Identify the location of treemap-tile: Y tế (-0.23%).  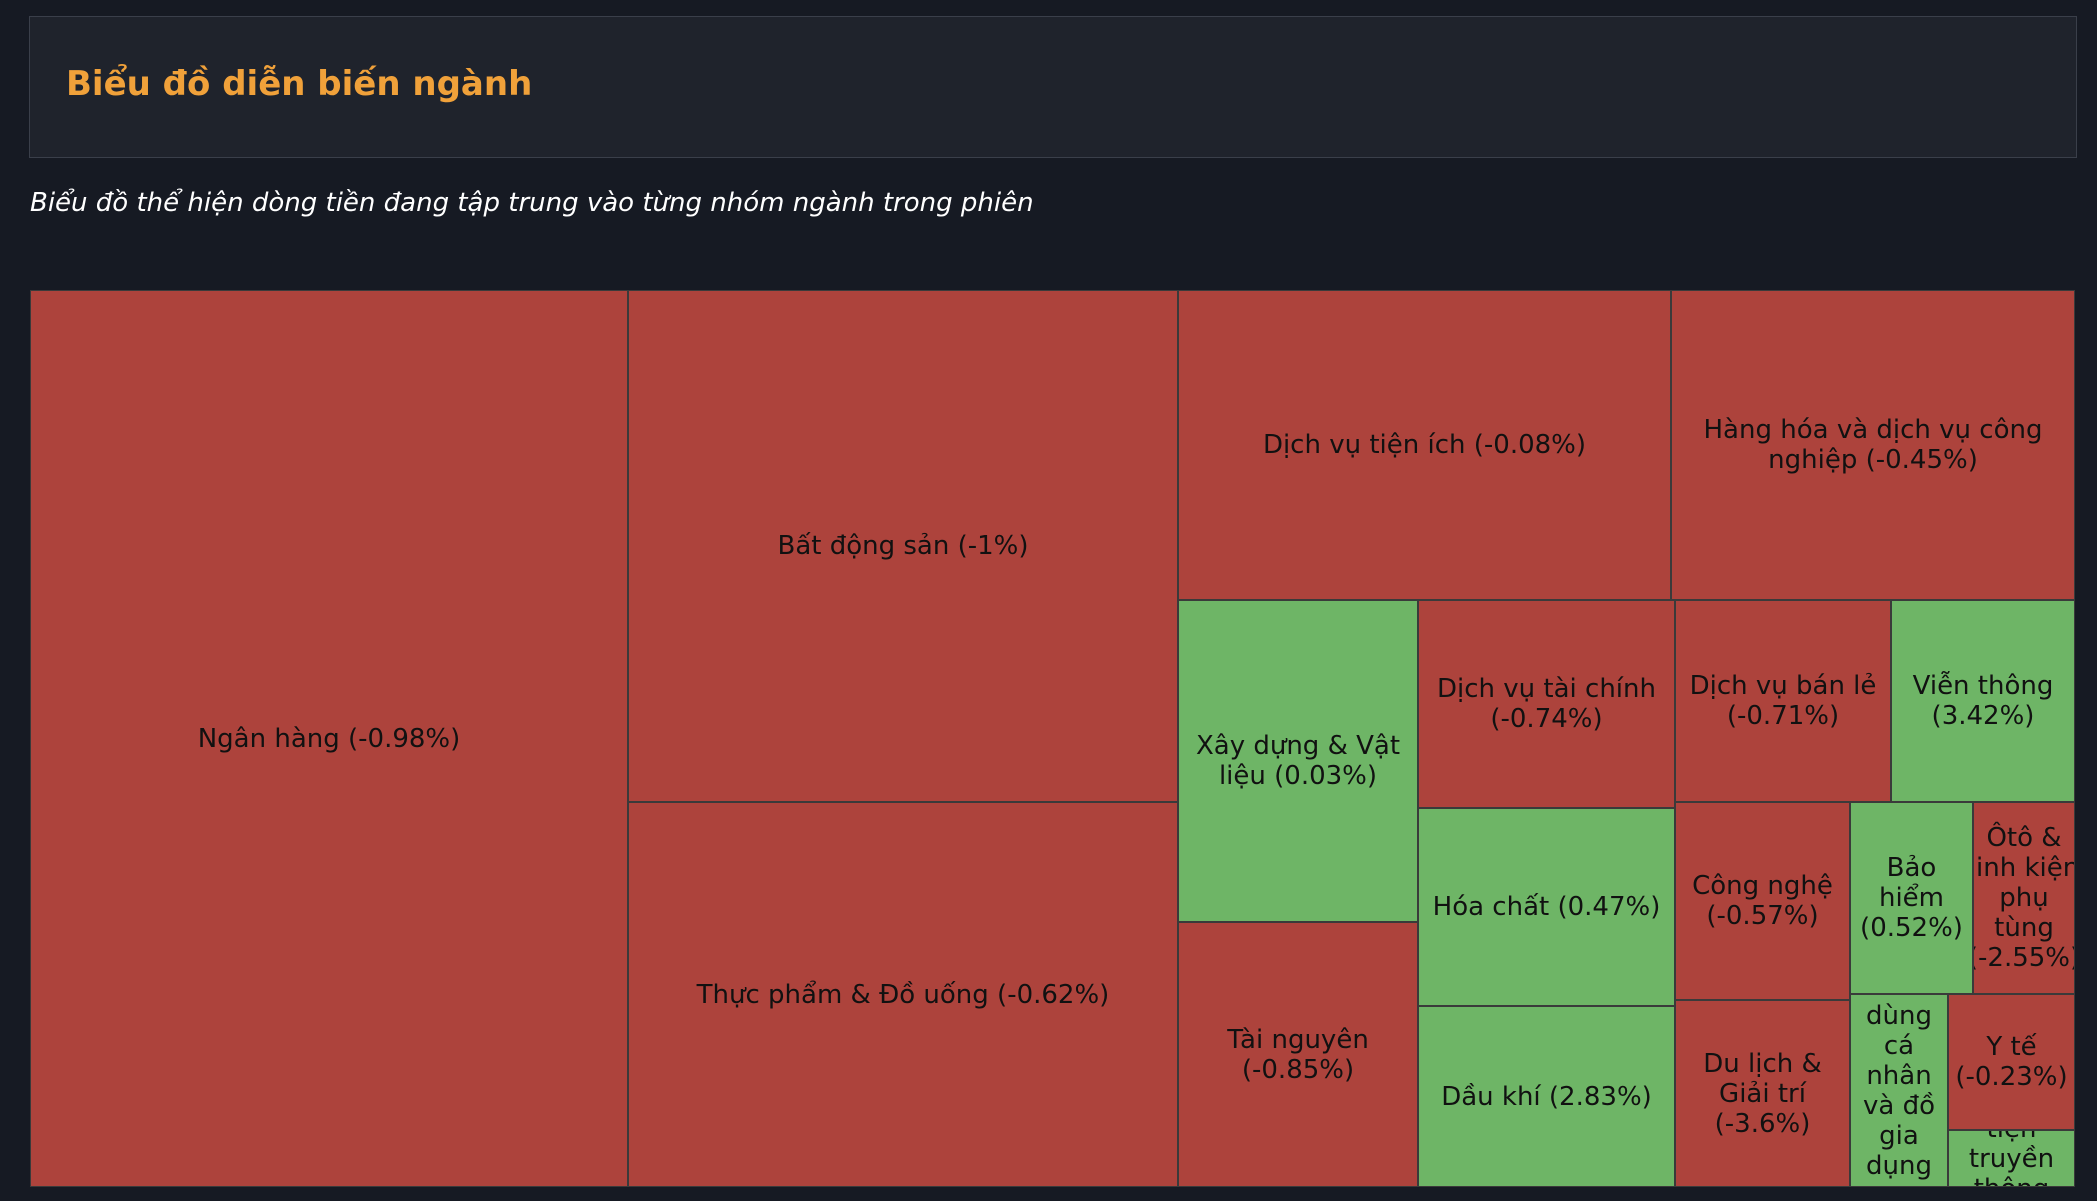
(2011, 1062).